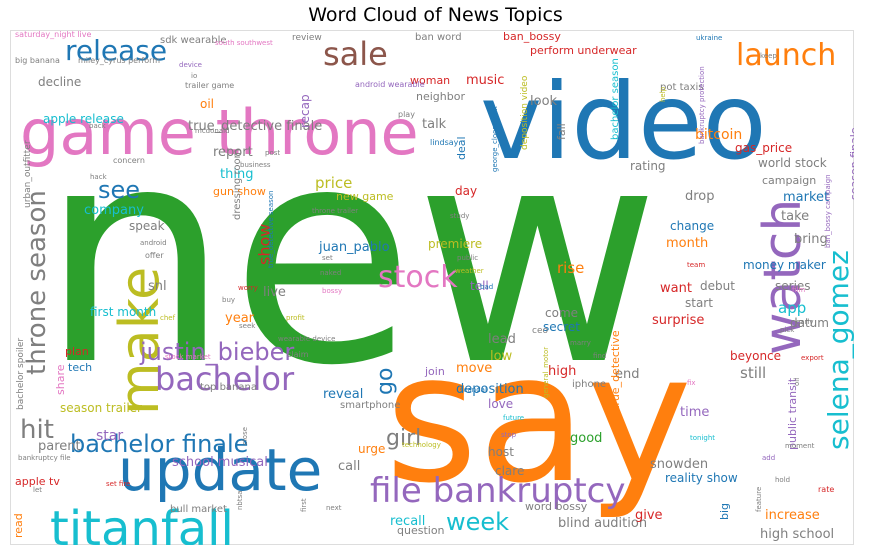  Describe the element at coordinates (264, 244) in the screenshot. I see `cloud-word: show` at that location.